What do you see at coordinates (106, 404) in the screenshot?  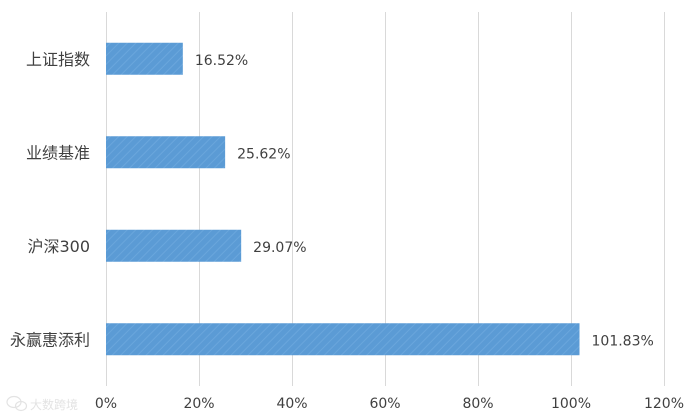 I see `x-tick-label: 0%` at bounding box center [106, 404].